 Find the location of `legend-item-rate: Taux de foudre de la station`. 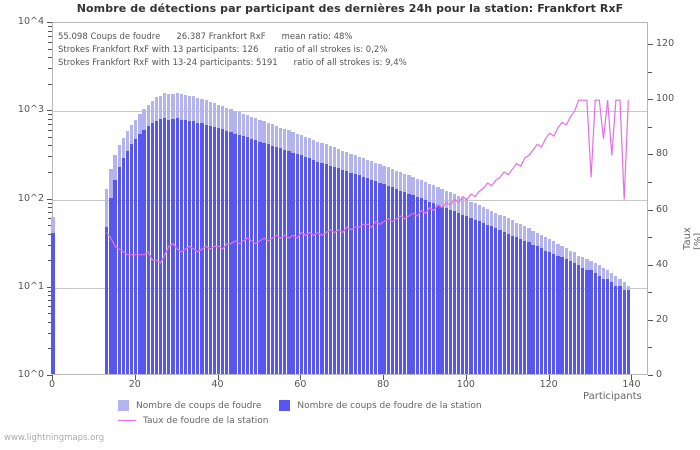

legend-item-rate: Taux de foudre de la station is located at coordinates (193, 421).